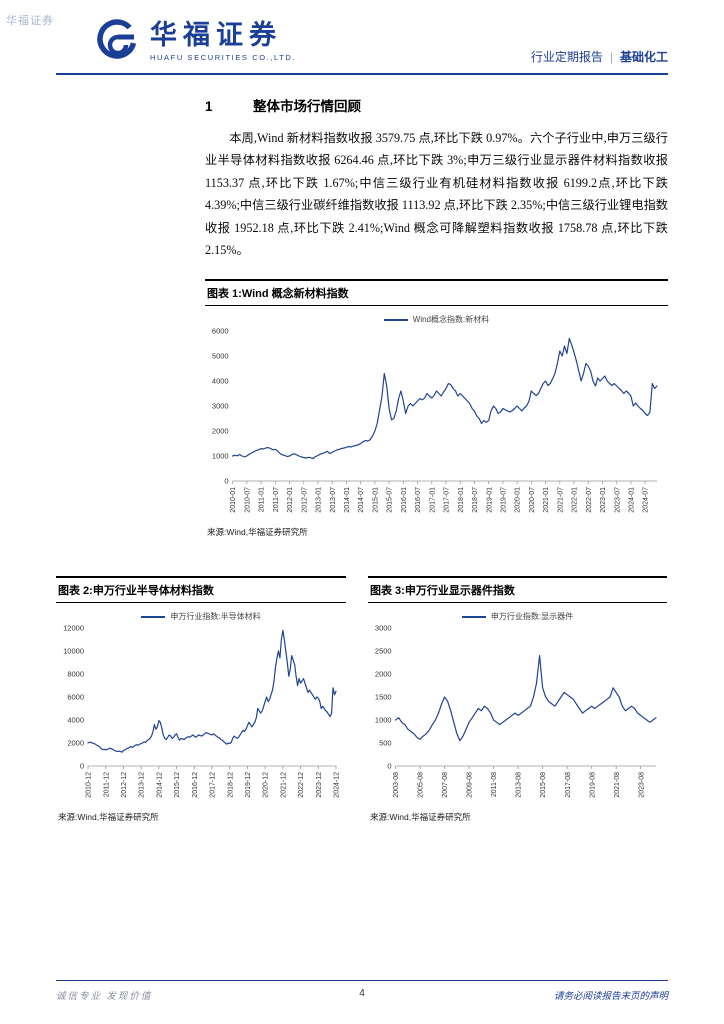 This screenshot has height=1024, width=724. What do you see at coordinates (233, 500) in the screenshot?
I see `svg-text: 2010-01` at bounding box center [233, 500].